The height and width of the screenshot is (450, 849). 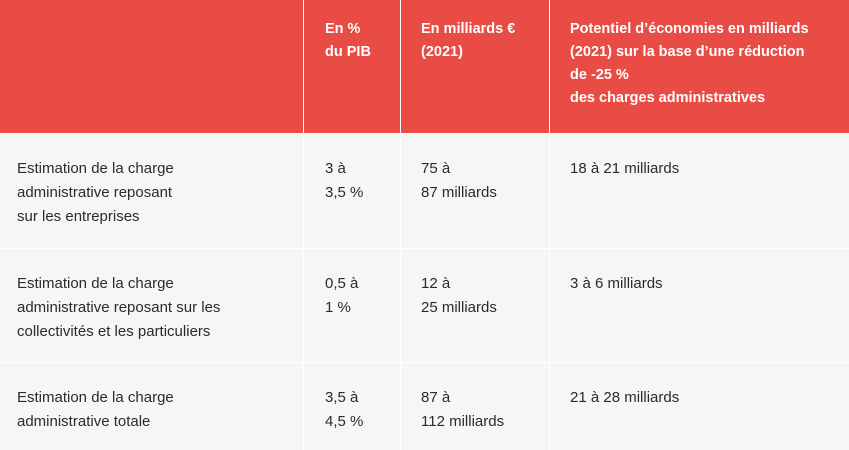 I want to click on cell-text: 87 à, so click(x=436, y=397).